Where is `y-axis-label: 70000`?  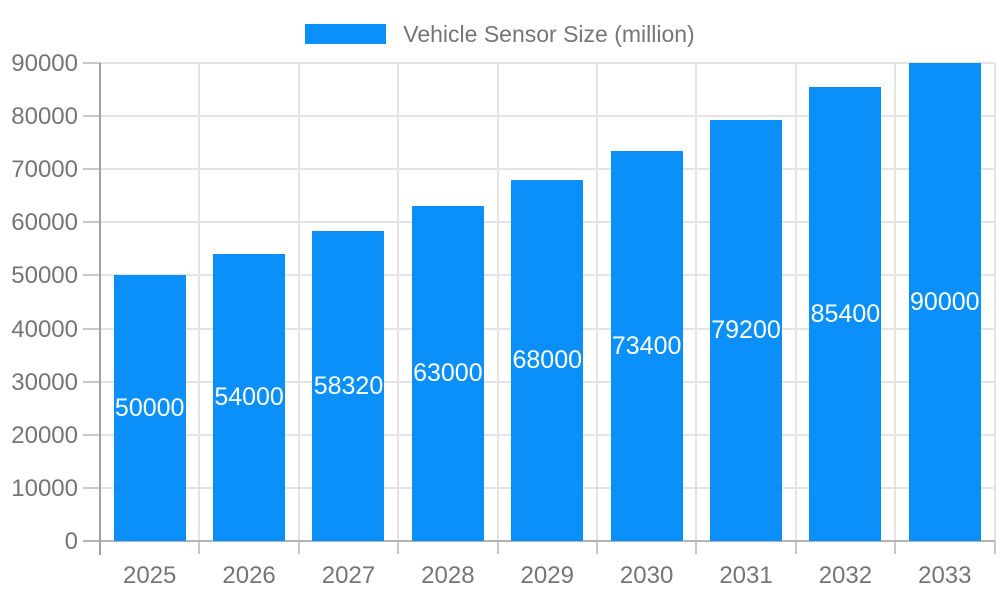
y-axis-label: 70000 is located at coordinates (44, 170).